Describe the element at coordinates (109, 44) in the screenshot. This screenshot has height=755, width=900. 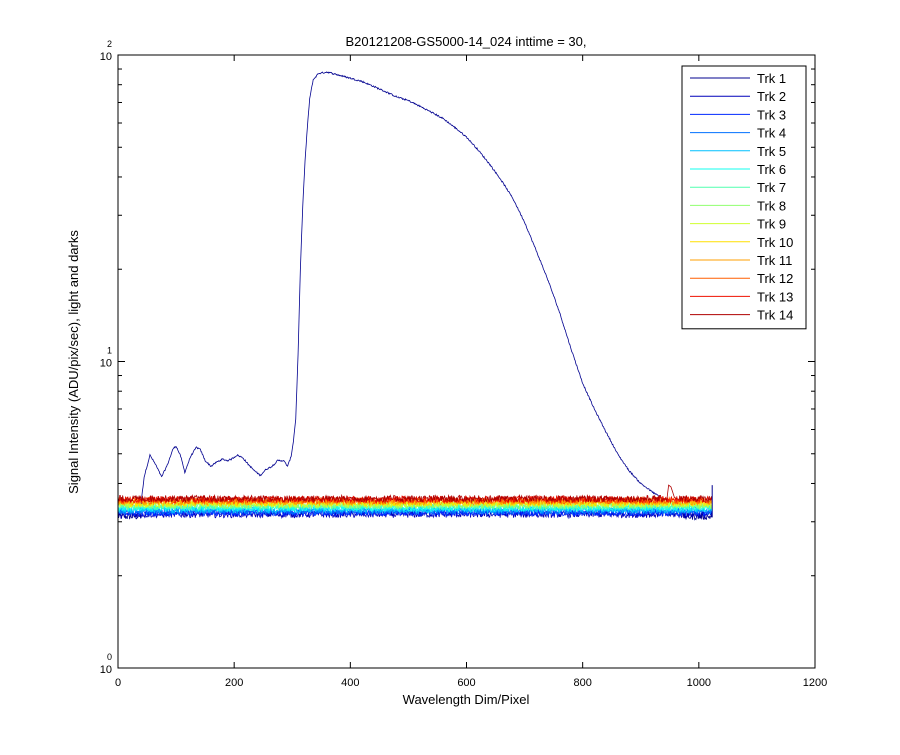
I see `y-tick-exponent: 2` at that location.